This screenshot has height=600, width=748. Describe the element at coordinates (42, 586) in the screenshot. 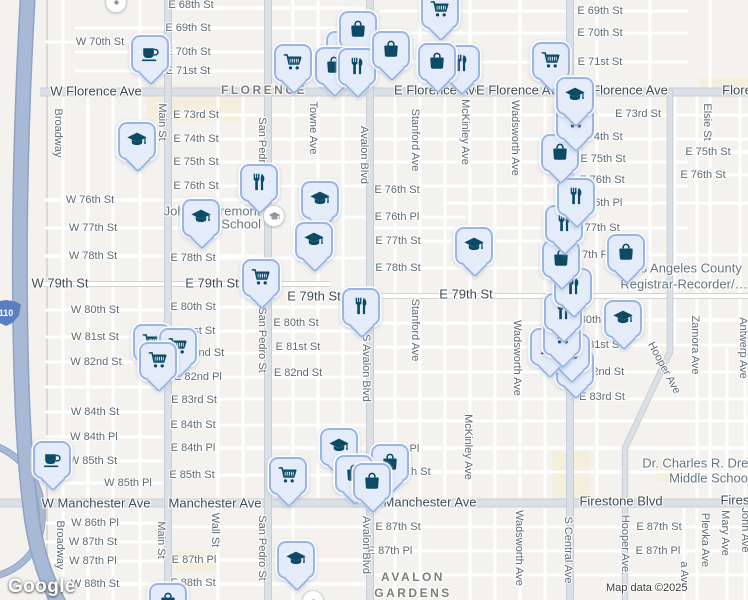

I see `google-logo: Google` at that location.